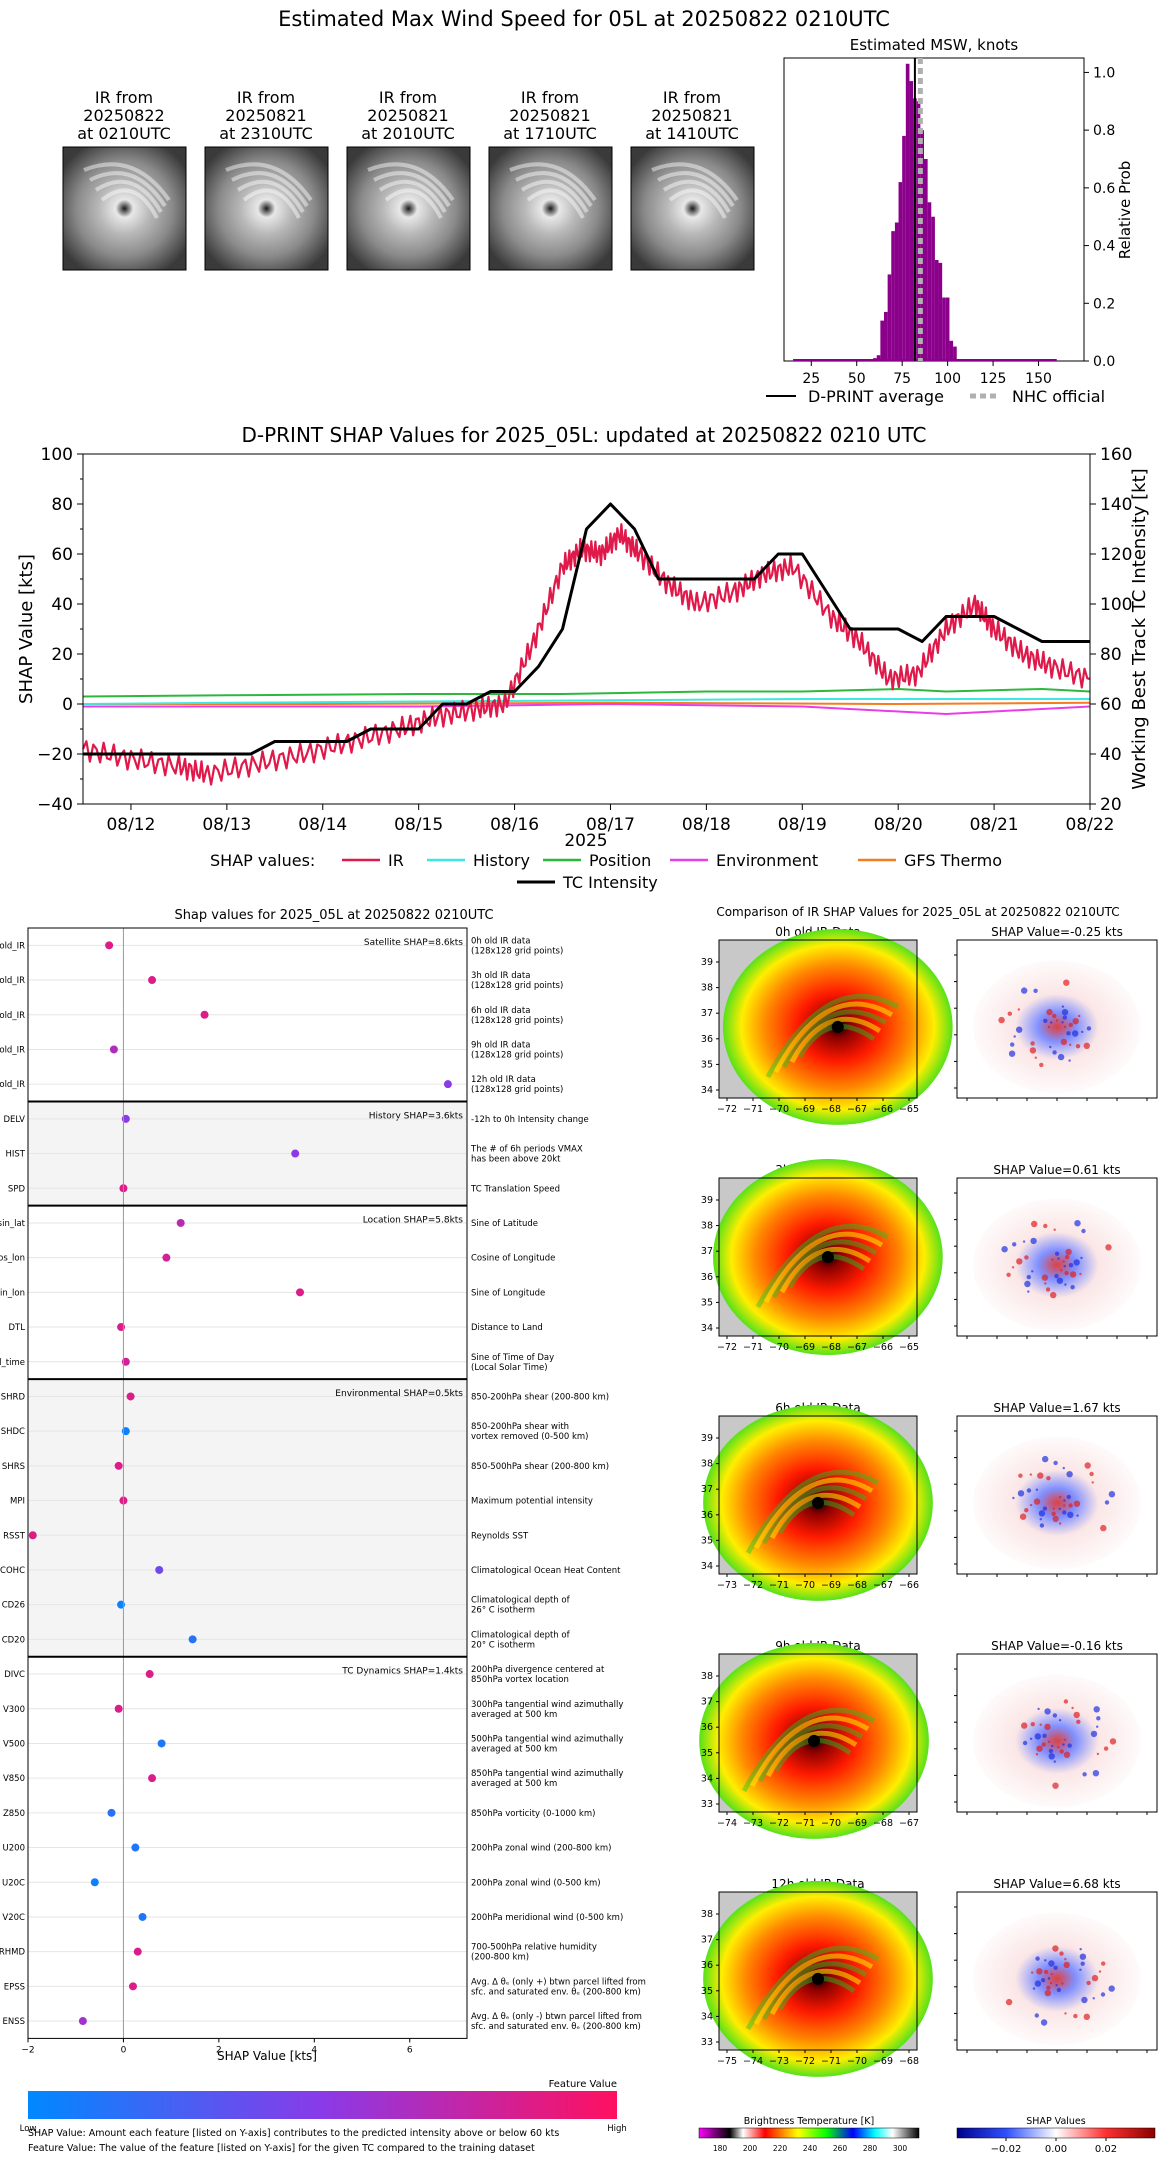 This screenshot has width=1168, height=2158. What do you see at coordinates (546, 1571) in the screenshot?
I see `feature-description: Climatological Ocean Heat Content` at bounding box center [546, 1571].